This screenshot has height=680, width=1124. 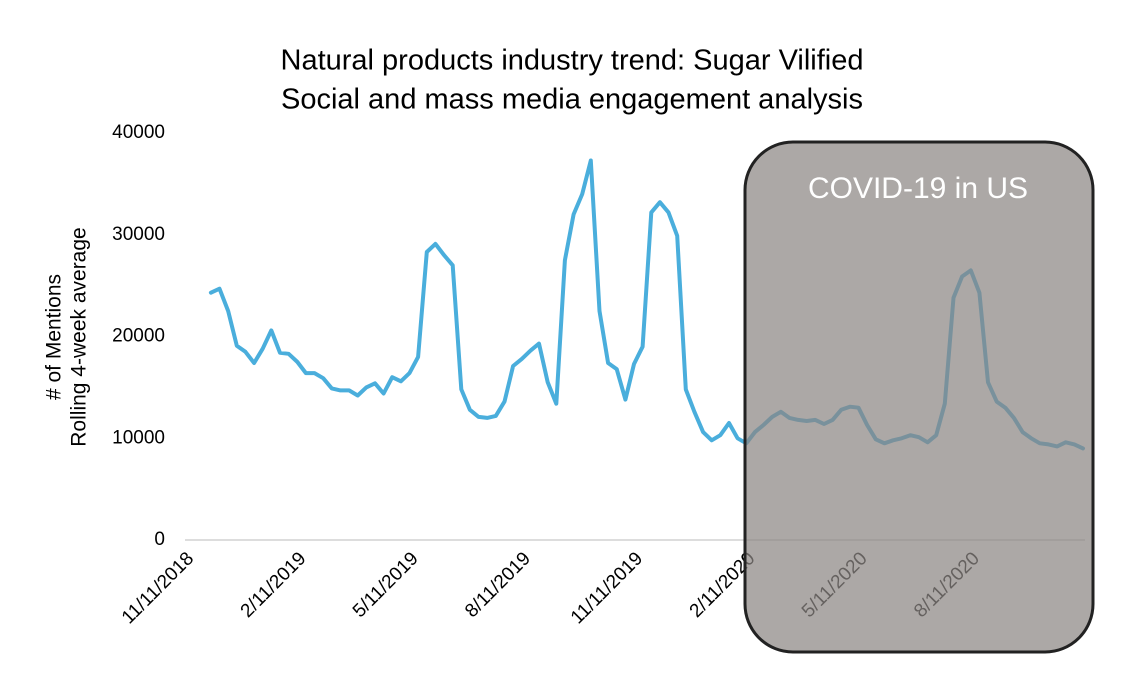 I want to click on x-tick-label: 8/11/2019, so click(x=498, y=585).